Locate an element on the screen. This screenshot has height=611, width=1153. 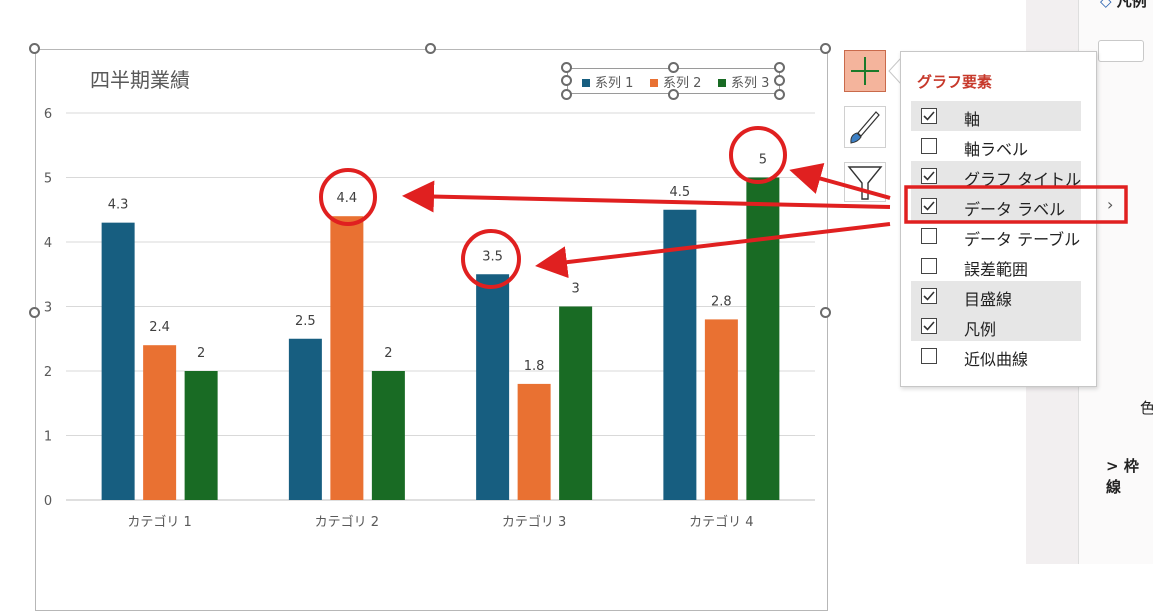
menu-item-label: 凡例 is located at coordinates (980, 329).